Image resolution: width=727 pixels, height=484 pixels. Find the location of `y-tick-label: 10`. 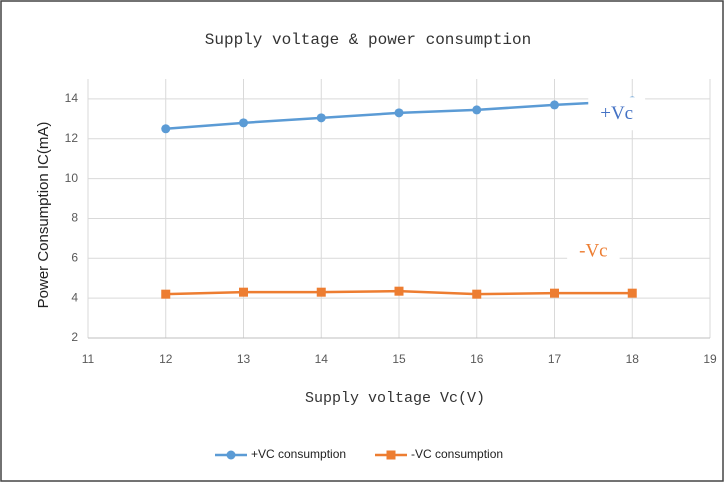

y-tick-label: 10 is located at coordinates (72, 178).